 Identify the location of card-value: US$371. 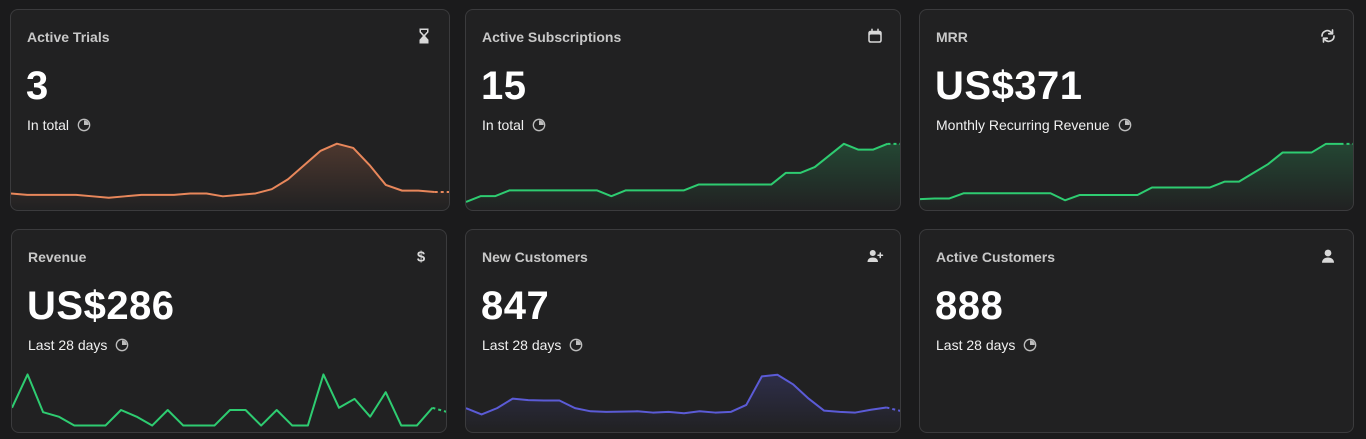
(1009, 86).